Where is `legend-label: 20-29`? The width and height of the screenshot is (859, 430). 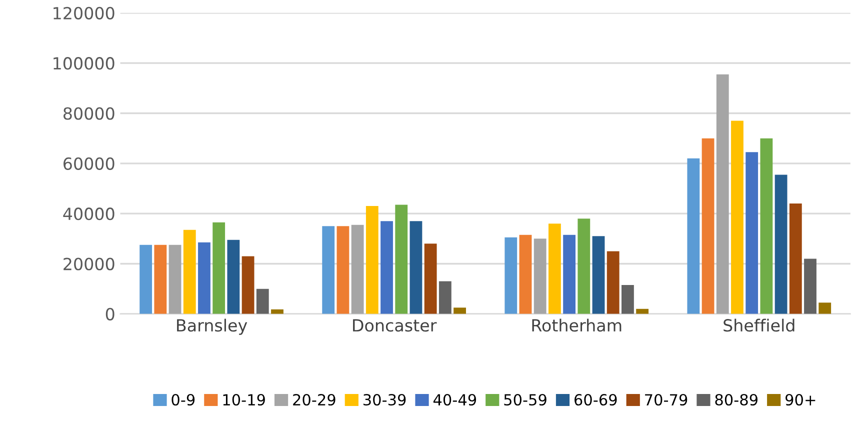
legend-label: 20-29 is located at coordinates (314, 400).